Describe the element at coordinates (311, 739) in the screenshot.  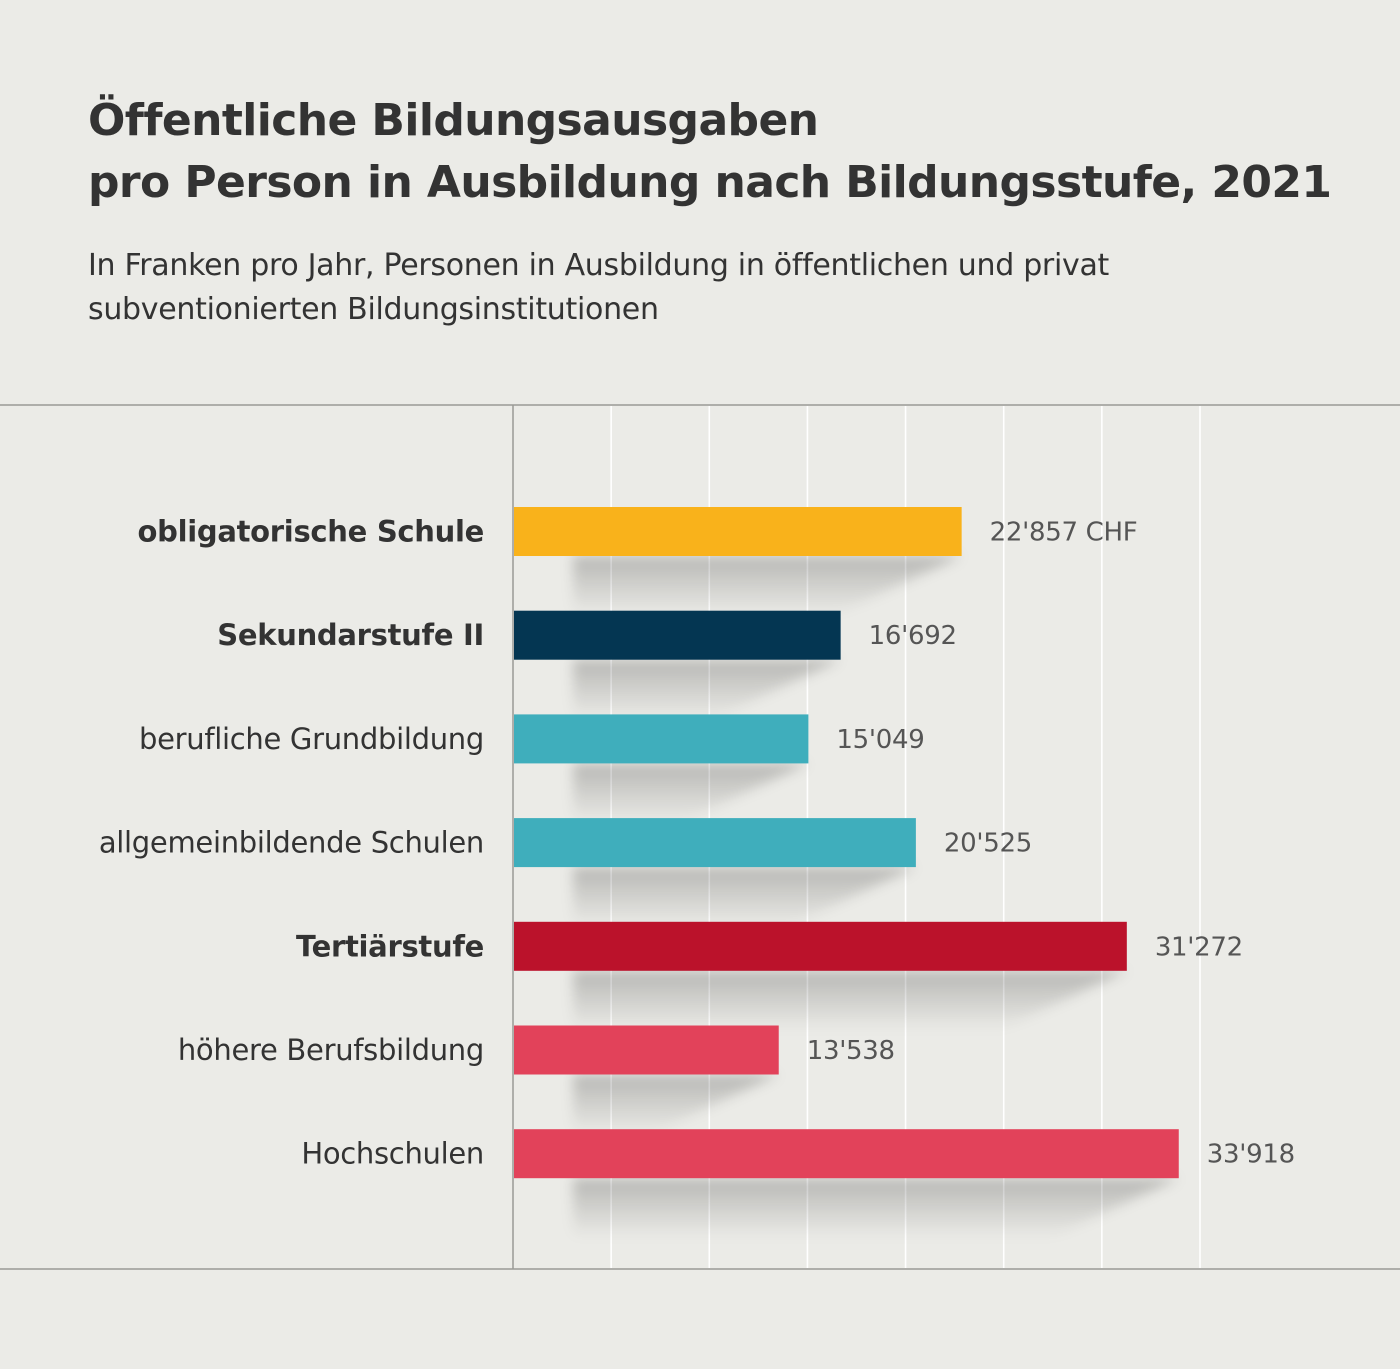
I see `category-label: berufliche Grundbildung` at that location.